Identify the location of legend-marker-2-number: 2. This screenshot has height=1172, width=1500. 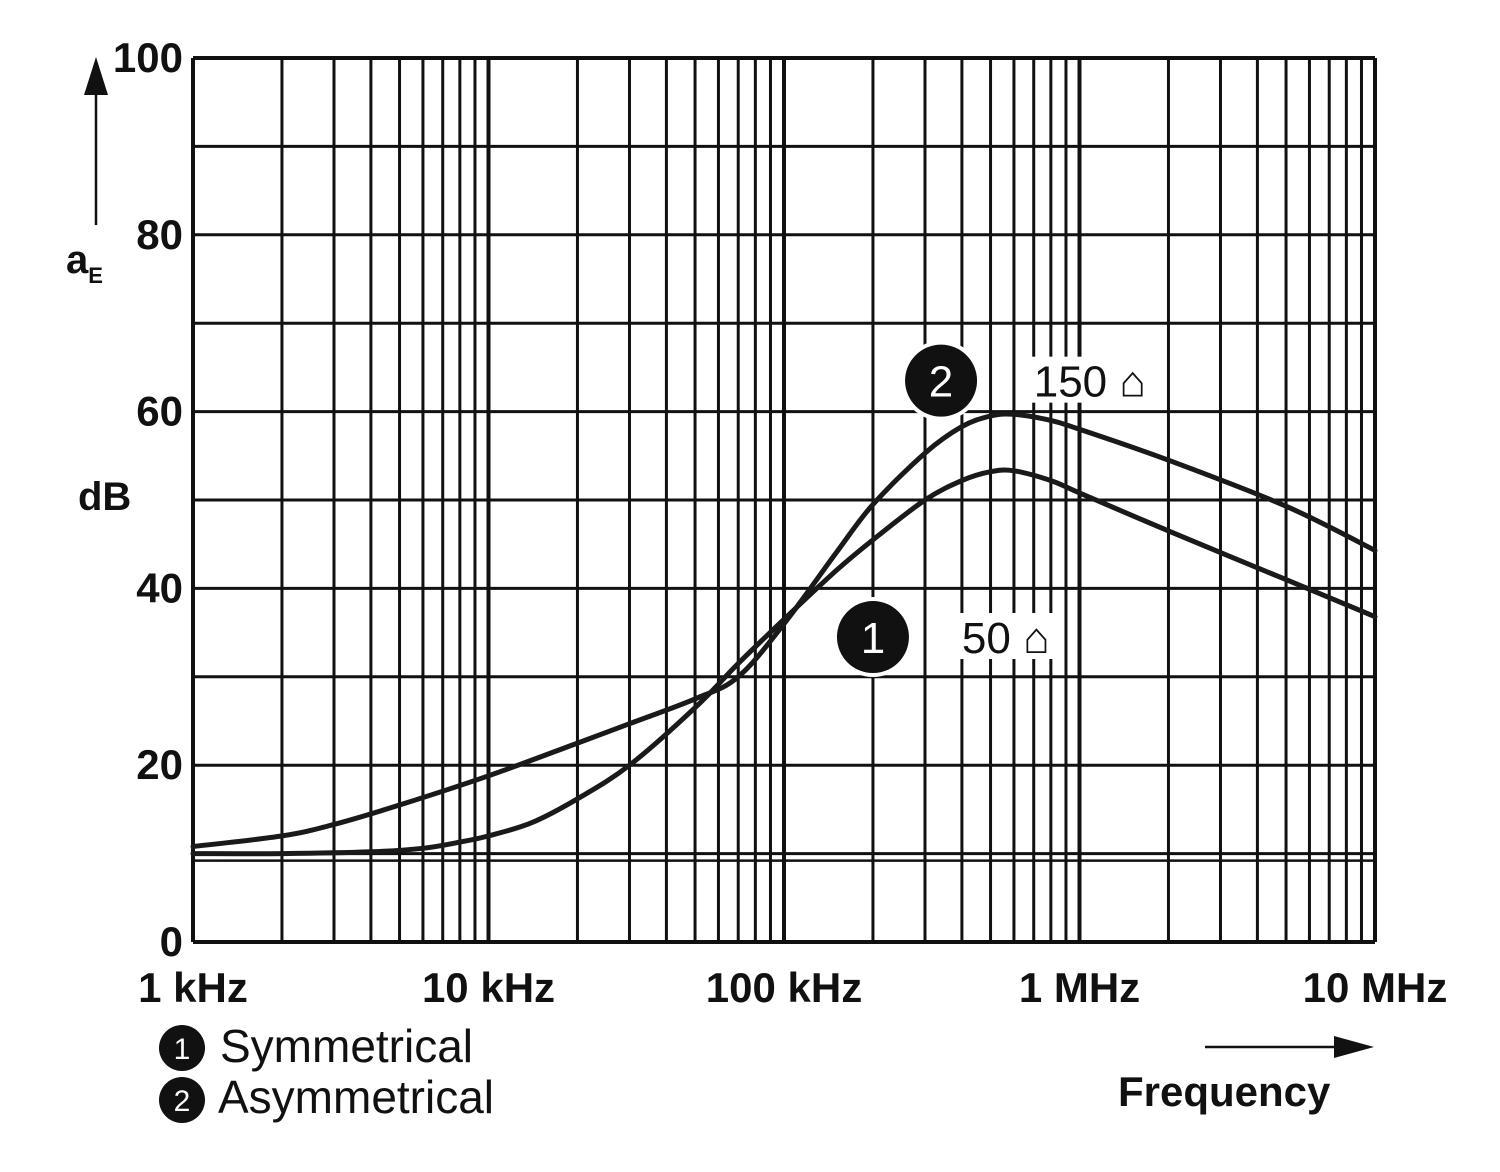
(182, 1101).